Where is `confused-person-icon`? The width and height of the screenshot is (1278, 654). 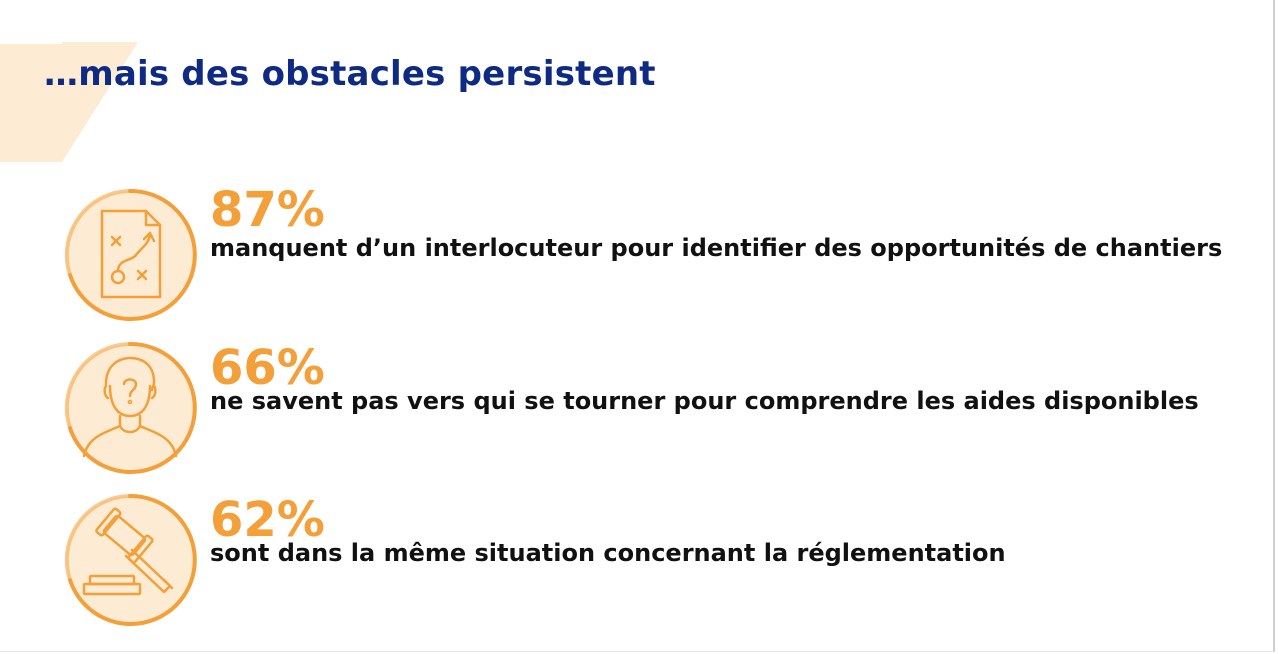 confused-person-icon is located at coordinates (130, 407).